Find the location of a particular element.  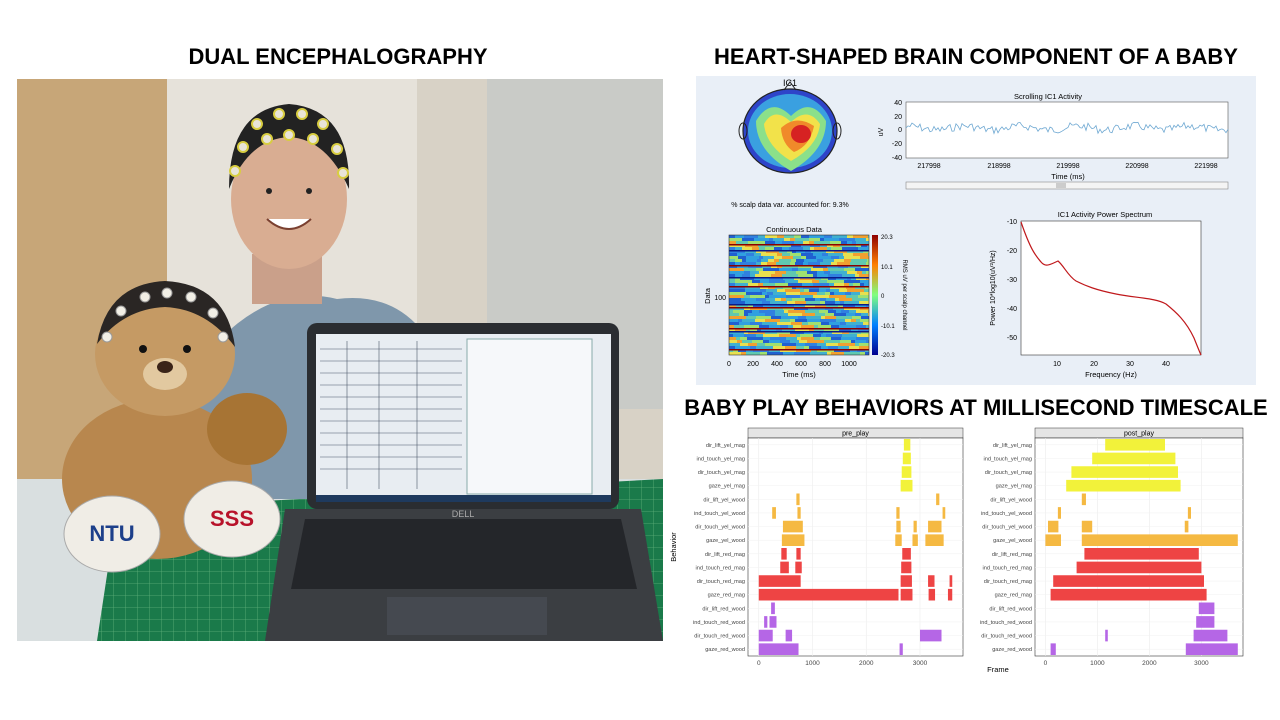

bear-head is located at coordinates (165, 354).